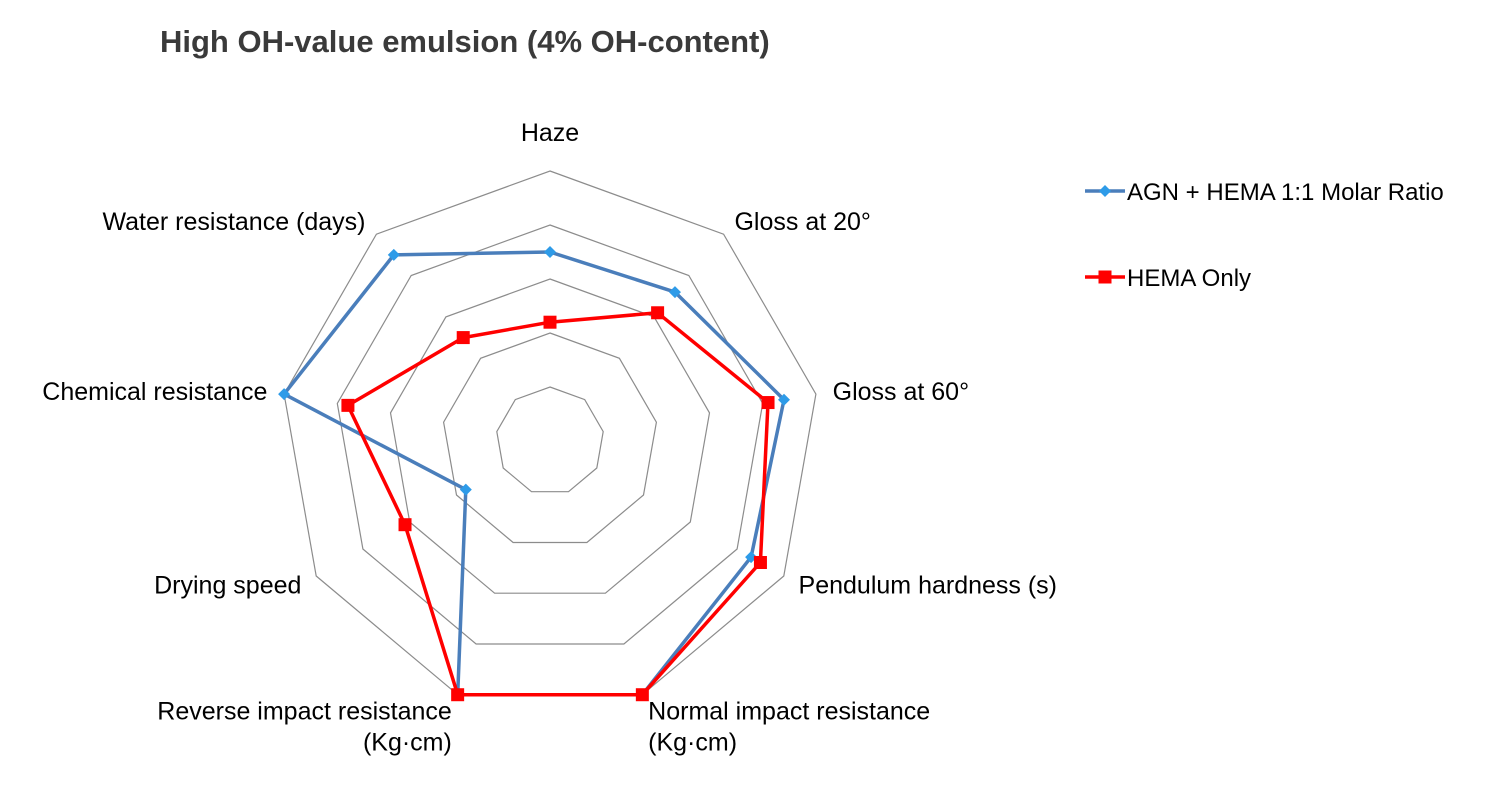  Describe the element at coordinates (802, 222) in the screenshot. I see `axis-label: Gloss at 20°` at that location.